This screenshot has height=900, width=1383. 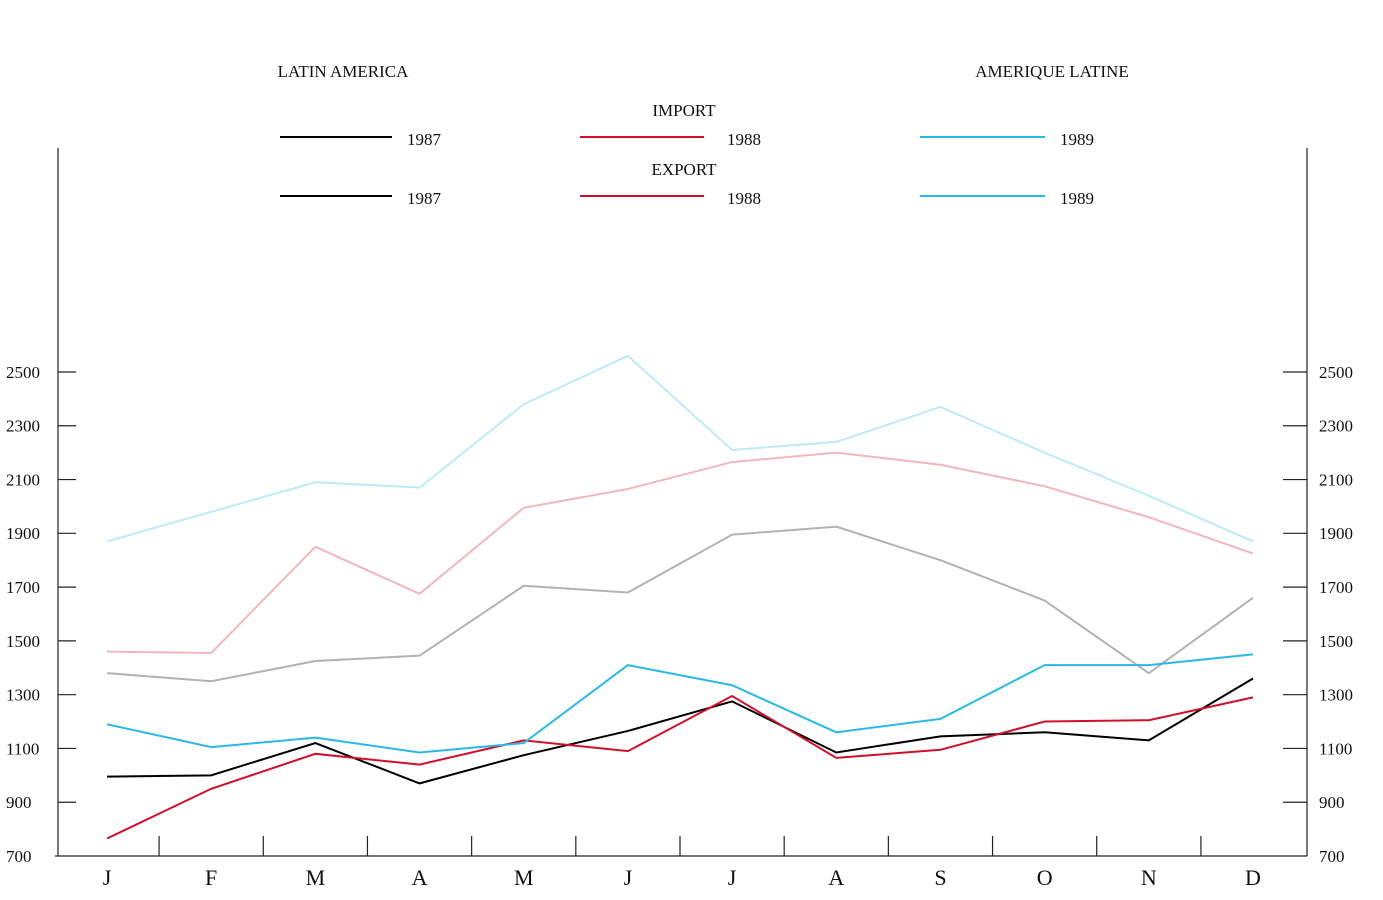 I want to click on x-tick-label: S, so click(x=940, y=877).